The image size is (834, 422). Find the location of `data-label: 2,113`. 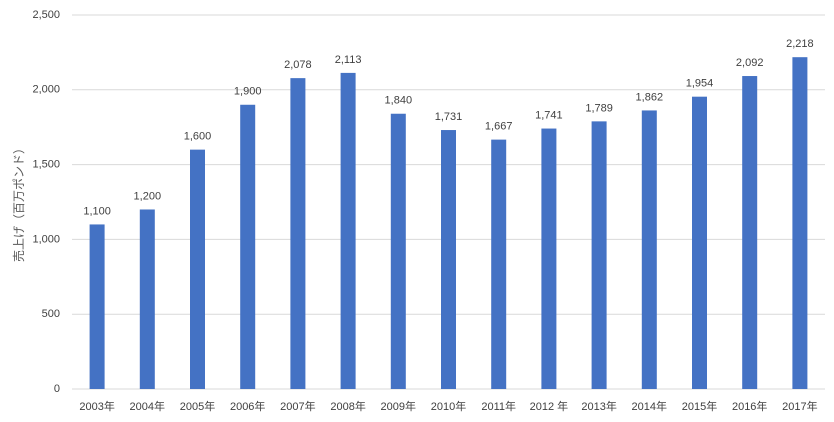

data-label: 2,113 is located at coordinates (348, 60).